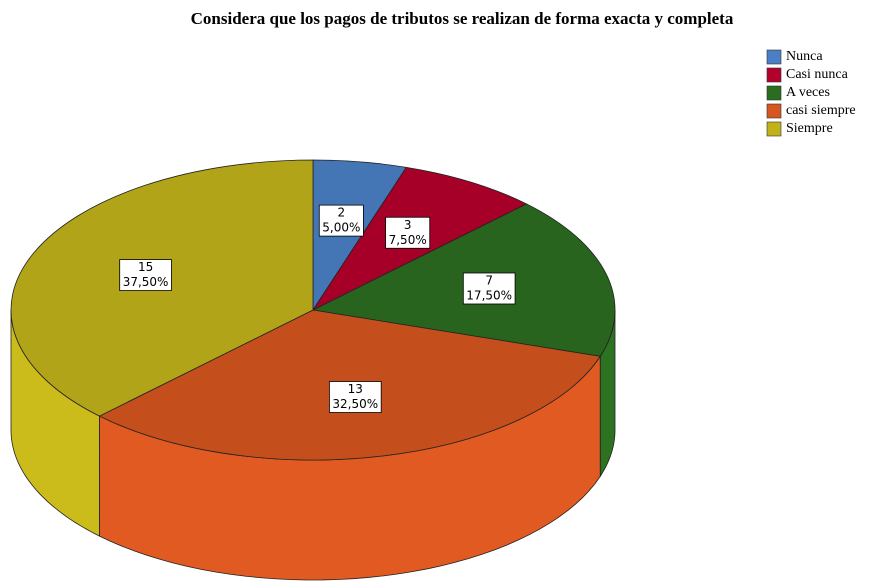 The height and width of the screenshot is (584, 885). Describe the element at coordinates (489, 295) in the screenshot. I see `percent-label: 17,50%` at that location.